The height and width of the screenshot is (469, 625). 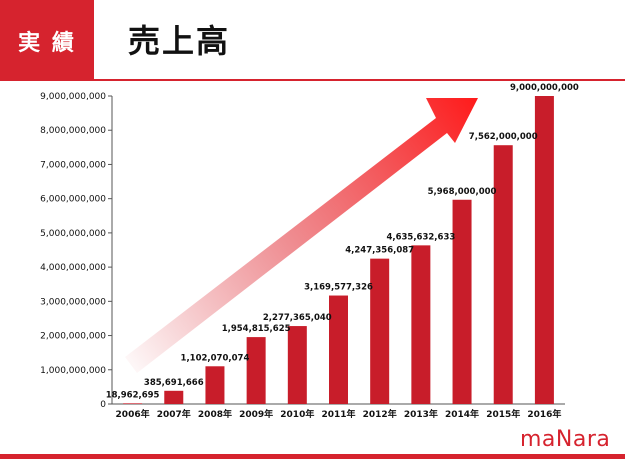 I want to click on bar-value-label: 385,691,666, so click(x=174, y=383).